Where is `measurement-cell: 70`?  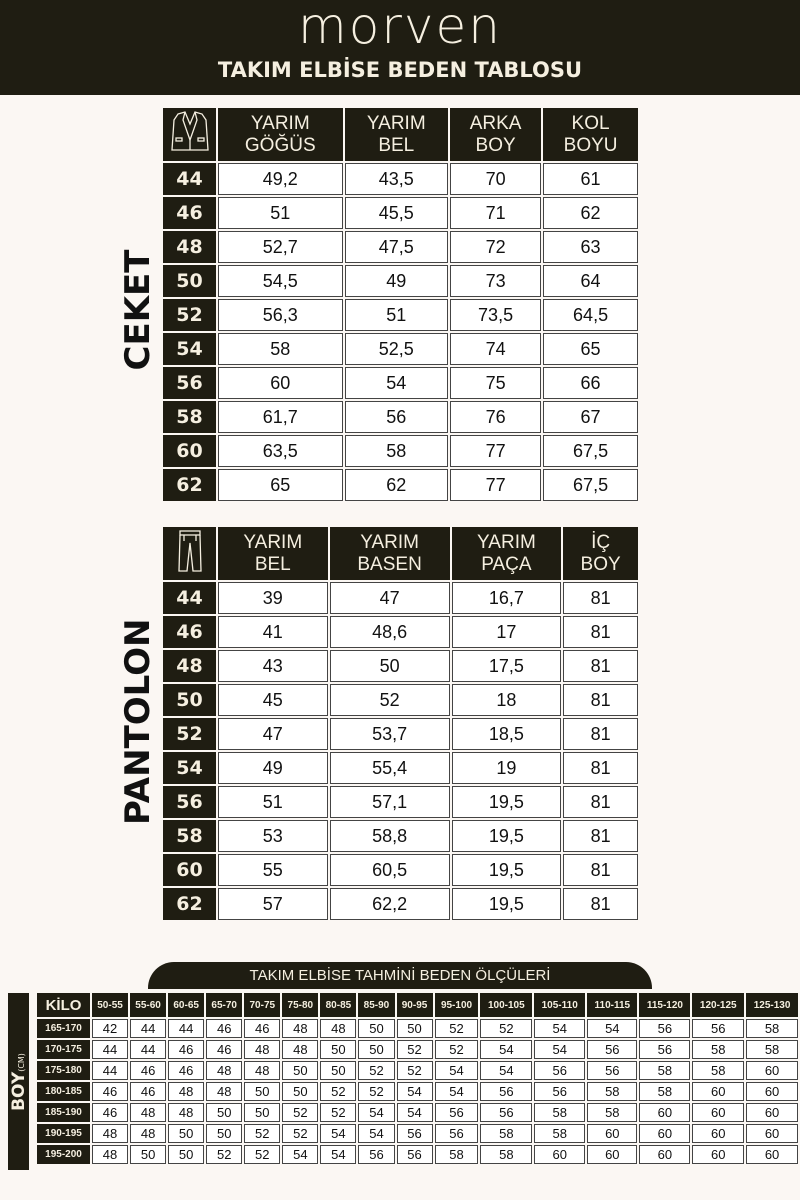
measurement-cell: 70 is located at coordinates (496, 179).